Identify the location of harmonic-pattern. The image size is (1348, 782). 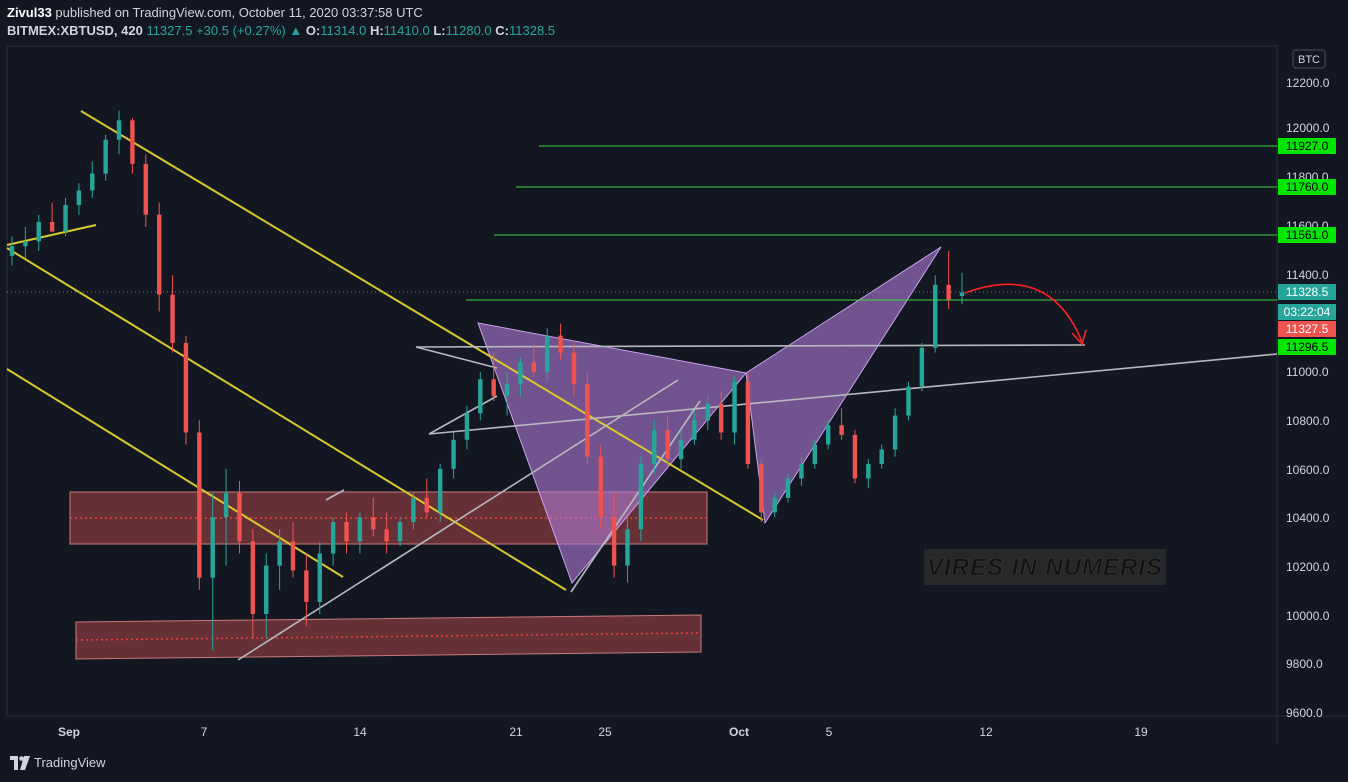
(709, 415).